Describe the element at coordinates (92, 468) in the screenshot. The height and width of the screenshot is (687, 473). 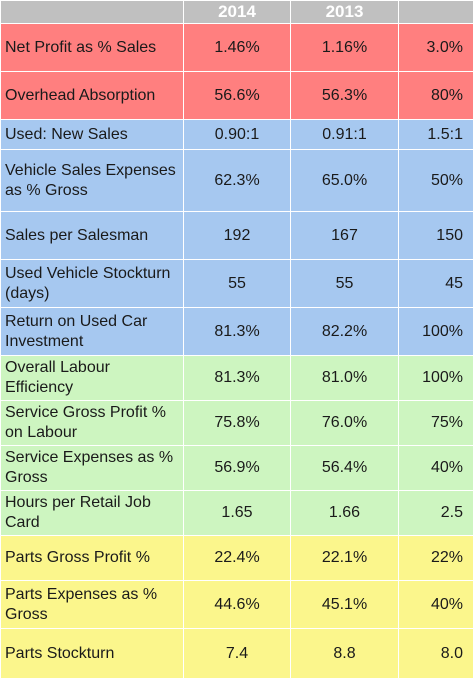
I see `kpi-label: Service Expenses as % Gross` at that location.